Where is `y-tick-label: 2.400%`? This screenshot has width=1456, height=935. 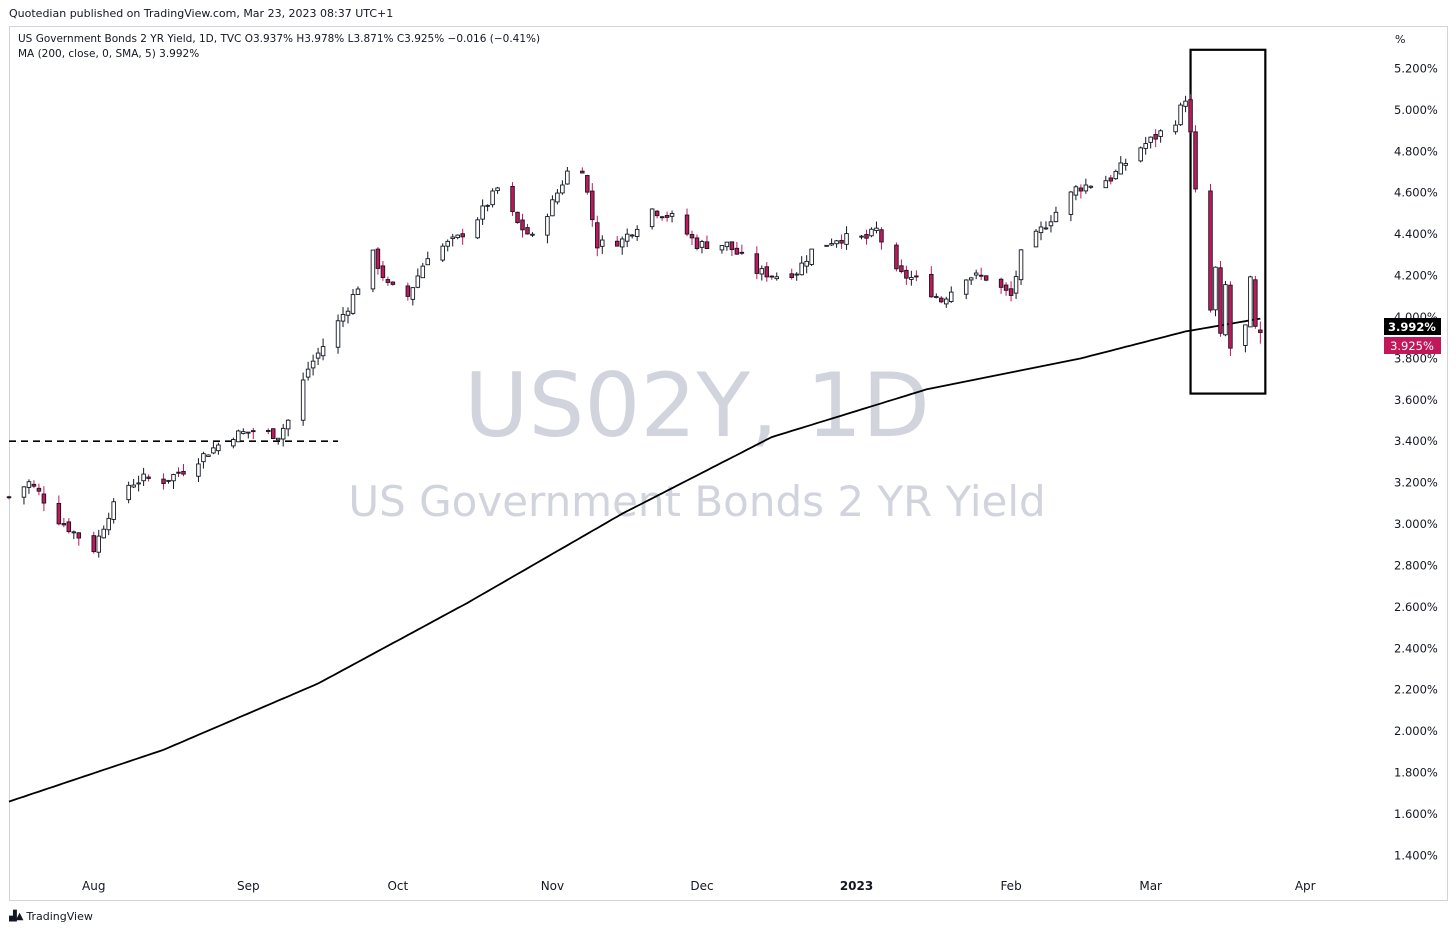
y-tick-label: 2.400% is located at coordinates (1416, 648).